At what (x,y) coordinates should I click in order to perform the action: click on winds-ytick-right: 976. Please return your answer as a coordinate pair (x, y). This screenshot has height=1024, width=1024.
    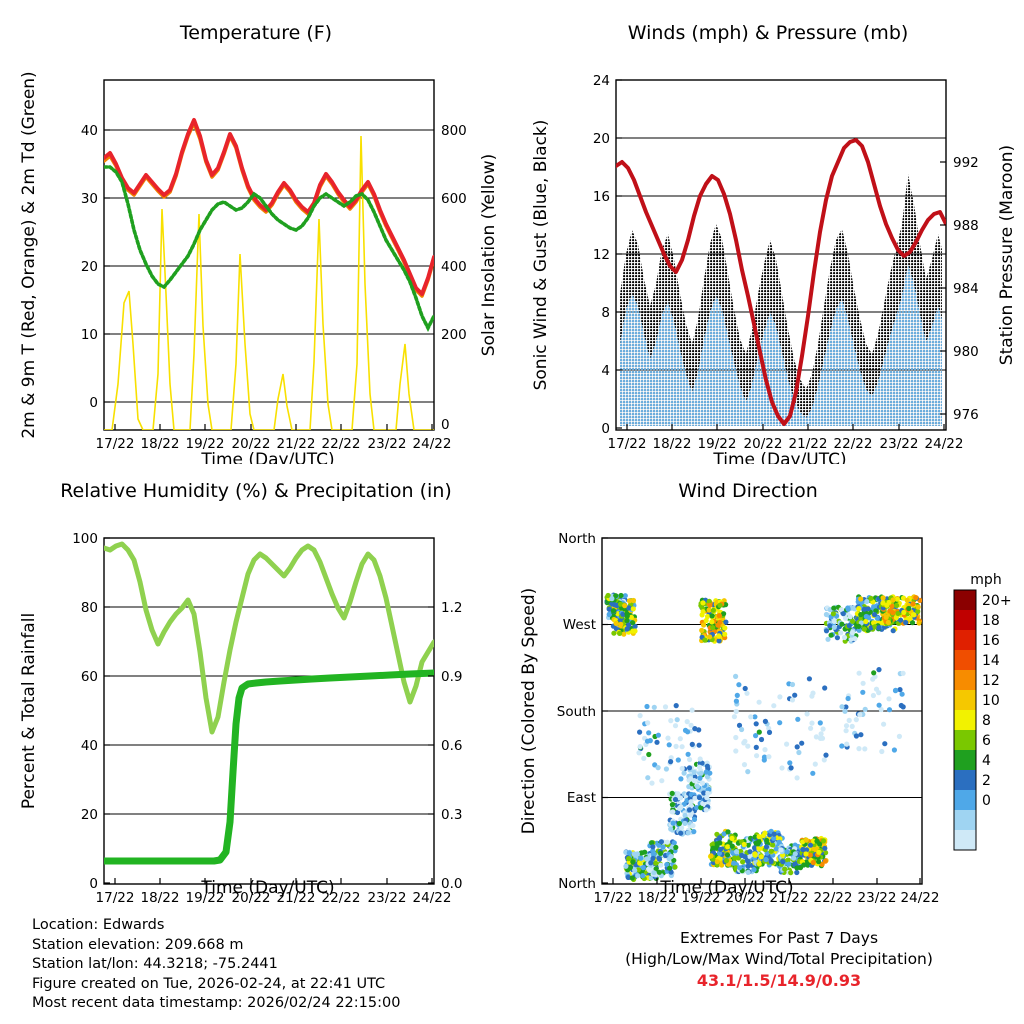
    Looking at the image, I should click on (966, 415).